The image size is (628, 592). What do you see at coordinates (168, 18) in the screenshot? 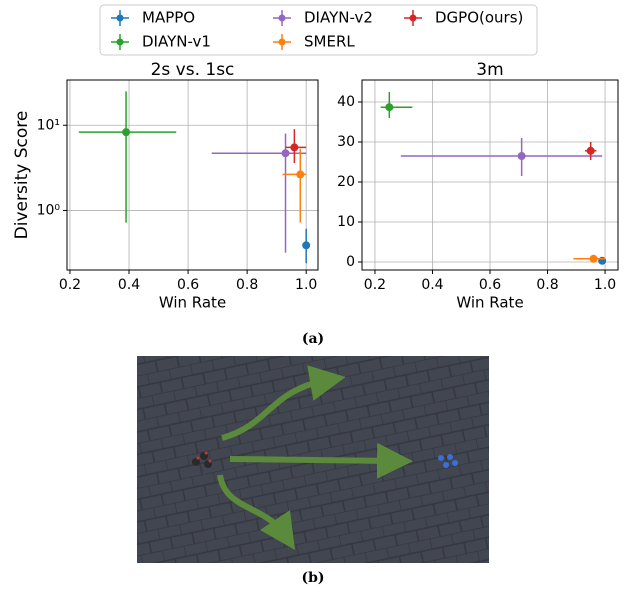
I see `legend-label: MAPPO` at bounding box center [168, 18].